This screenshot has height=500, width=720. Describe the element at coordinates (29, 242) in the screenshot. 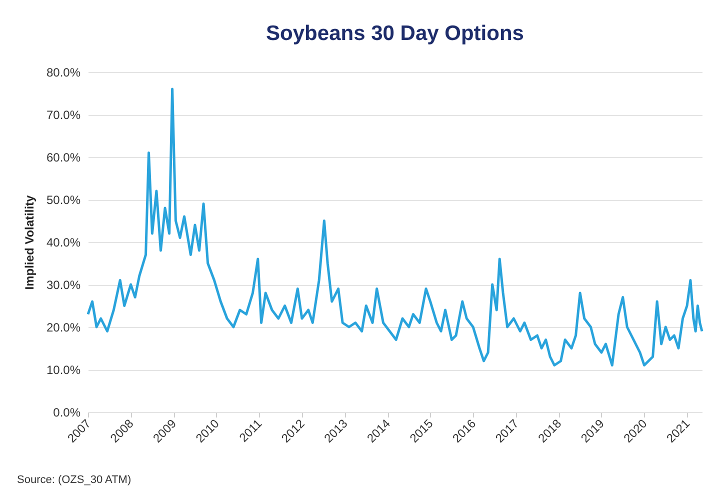

I see `y-axis-title: Implied Volatility` at that location.